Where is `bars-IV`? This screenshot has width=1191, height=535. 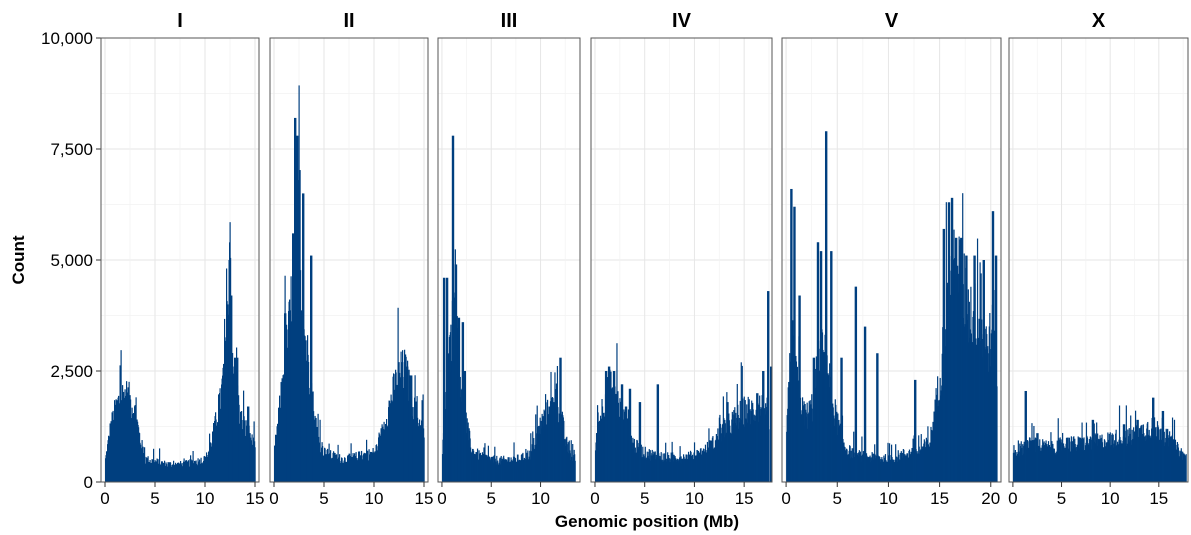 bars-IV is located at coordinates (683, 386).